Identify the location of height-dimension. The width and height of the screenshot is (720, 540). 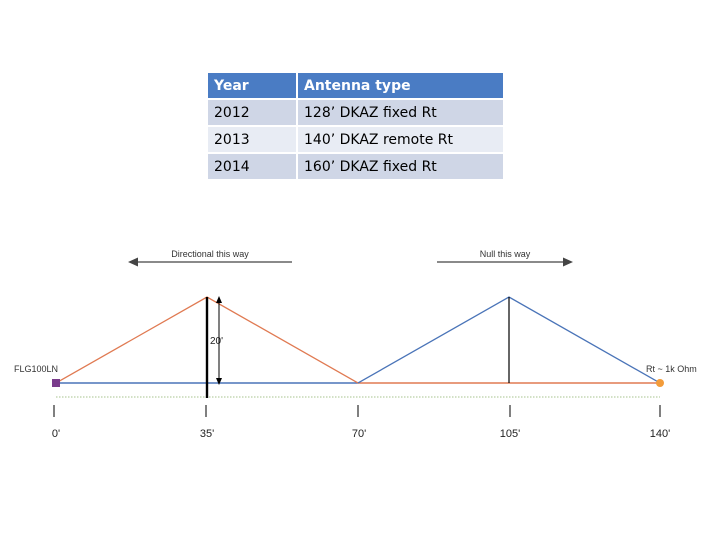
(219, 340).